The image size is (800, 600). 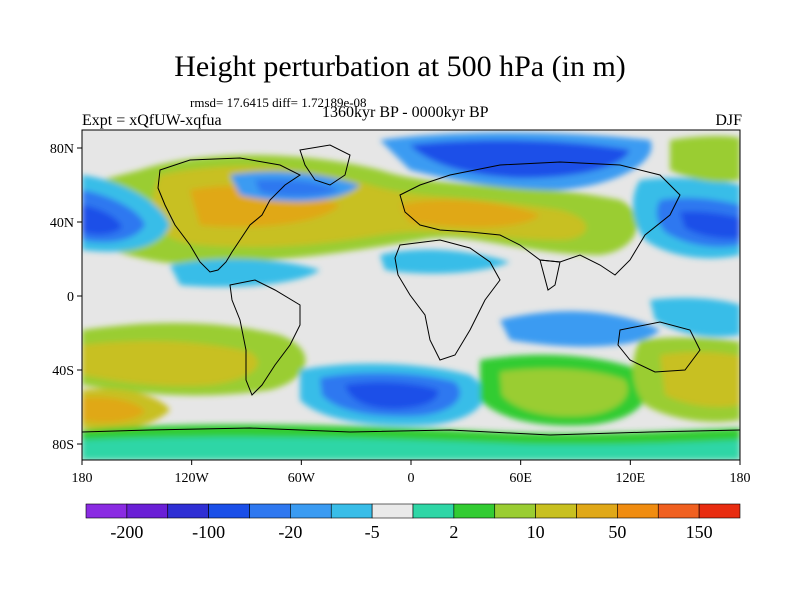 What do you see at coordinates (520, 478) in the screenshot?
I see `lon-label: 60E` at bounding box center [520, 478].